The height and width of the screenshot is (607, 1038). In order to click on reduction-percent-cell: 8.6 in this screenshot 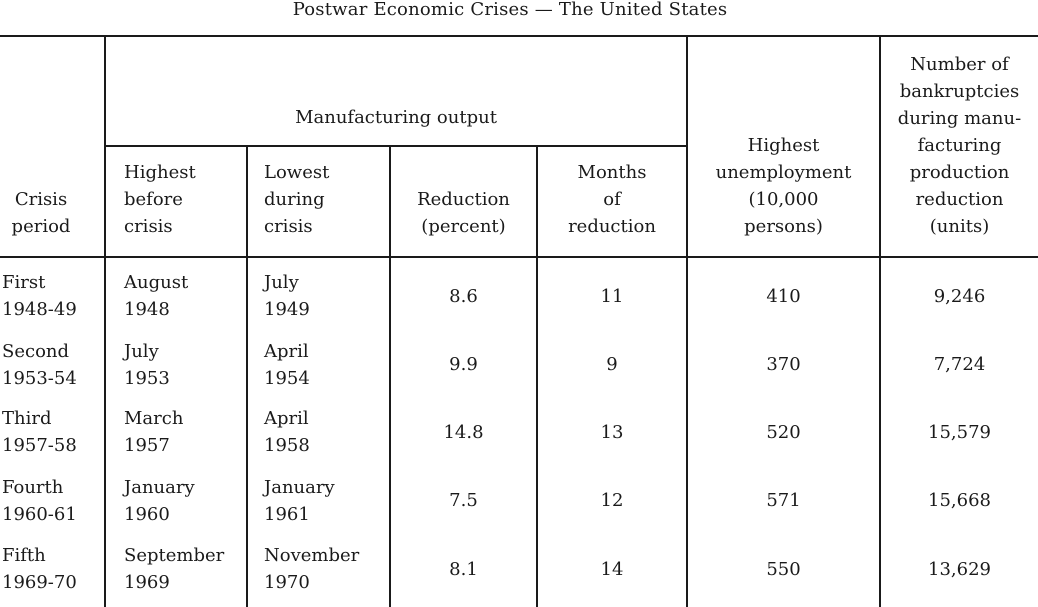, I will do `click(463, 296)`.